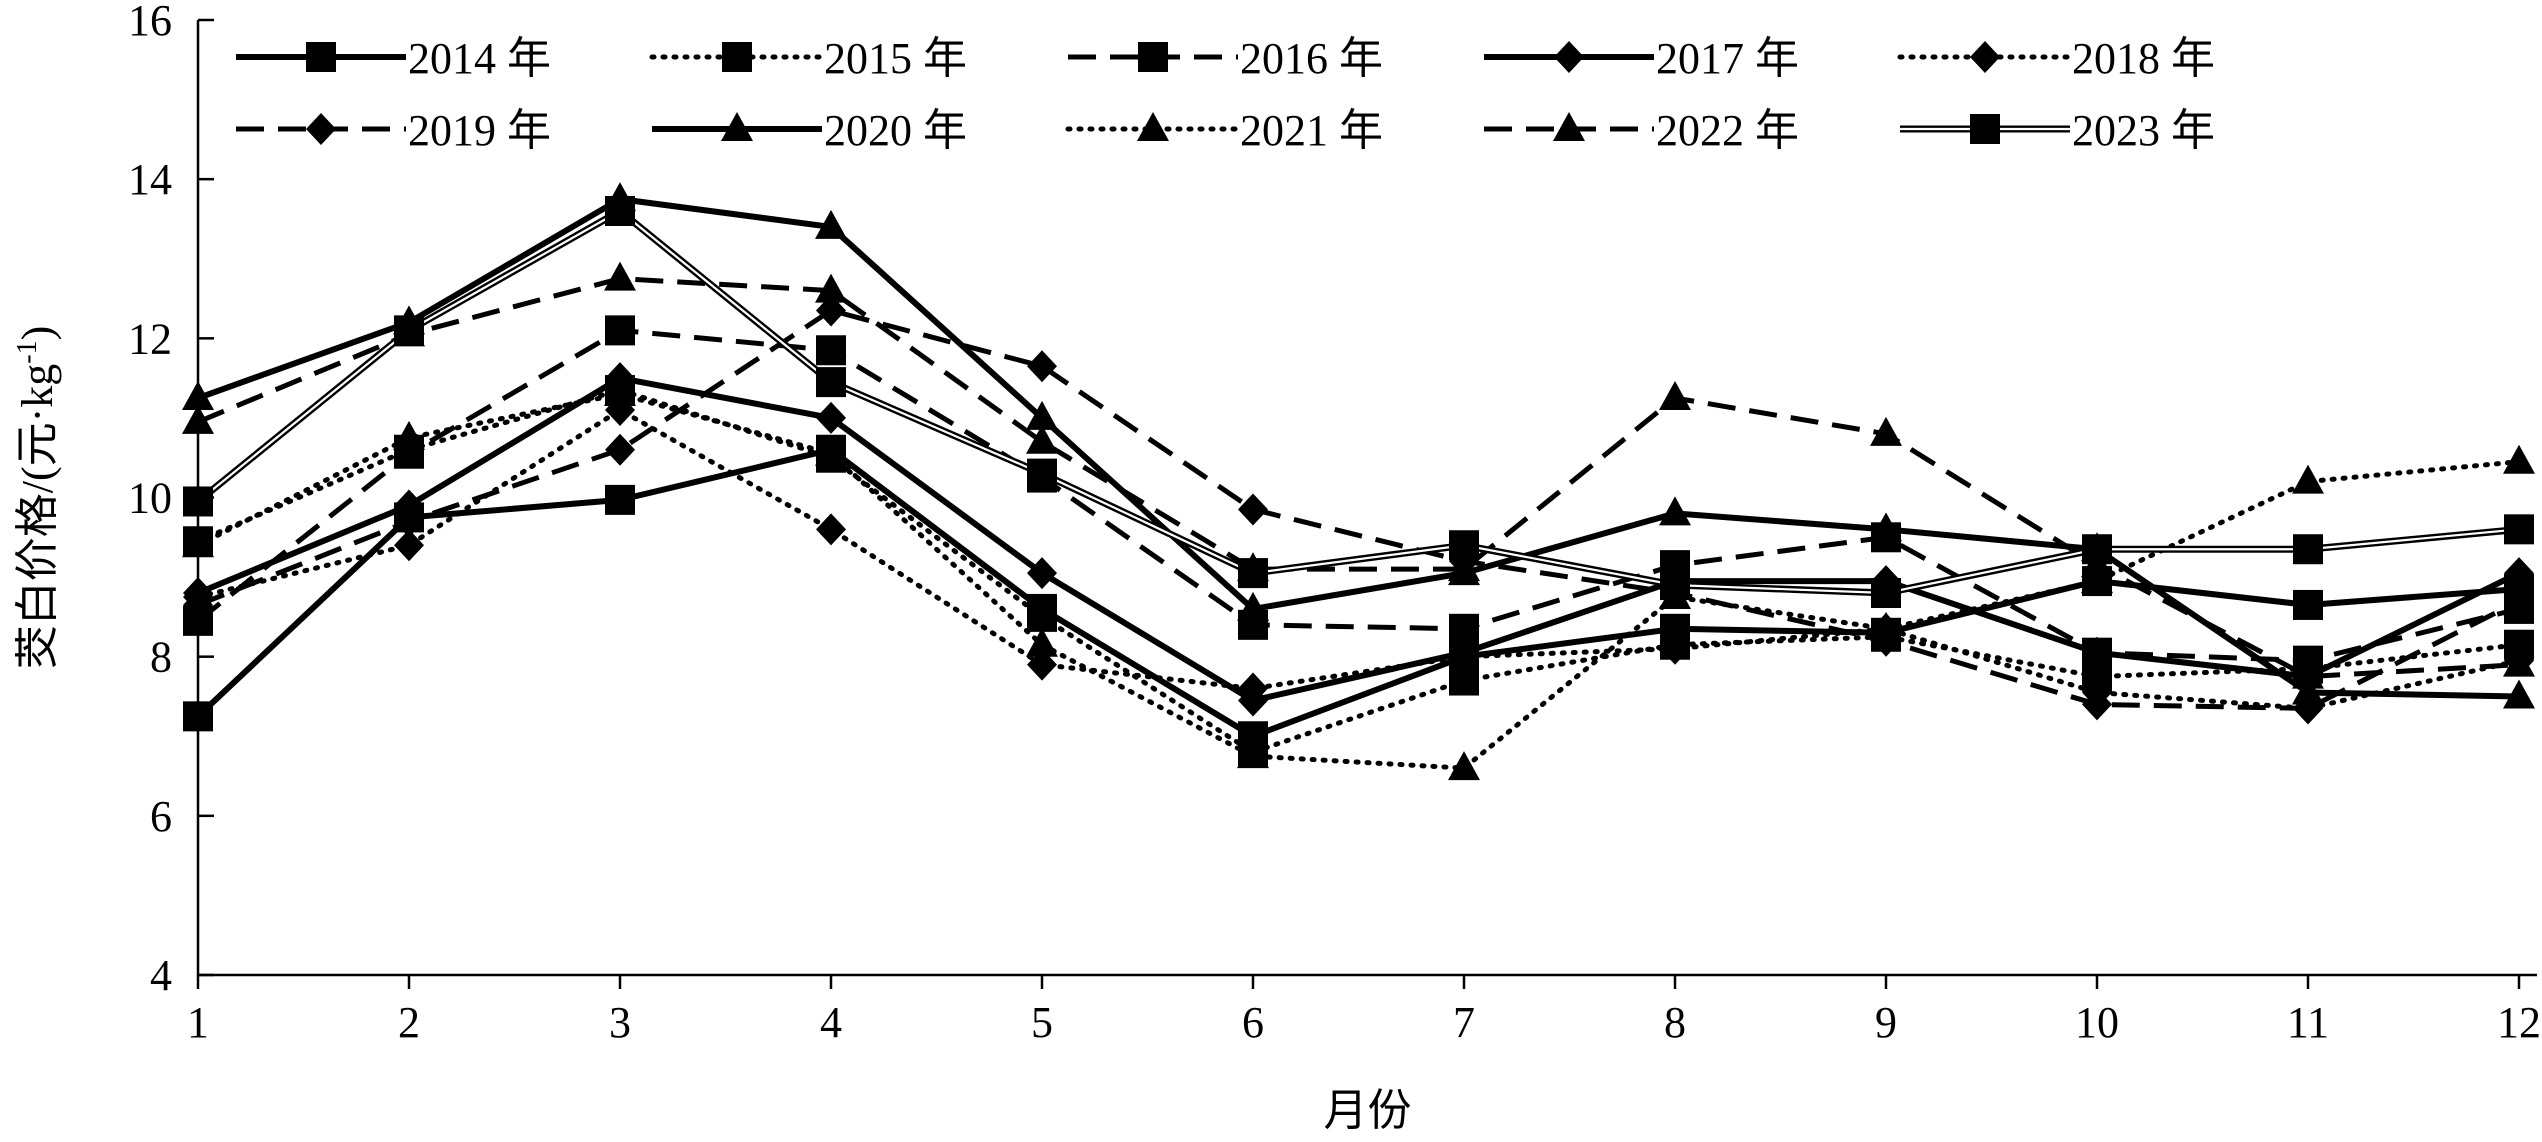 This screenshot has height=1142, width=2542. What do you see at coordinates (1042, 1022) in the screenshot?
I see `x-tick-label: 5` at bounding box center [1042, 1022].